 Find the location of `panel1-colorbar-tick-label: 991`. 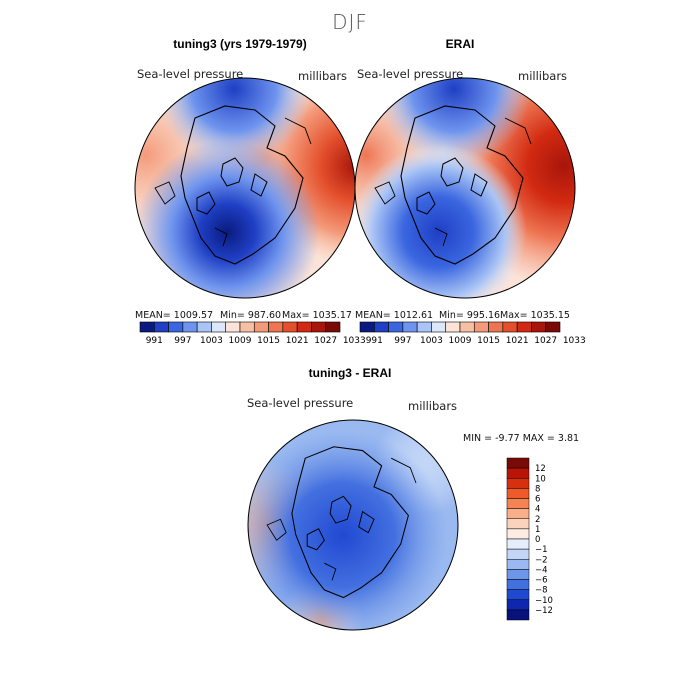

panel1-colorbar-tick-label: 991 is located at coordinates (154, 341).